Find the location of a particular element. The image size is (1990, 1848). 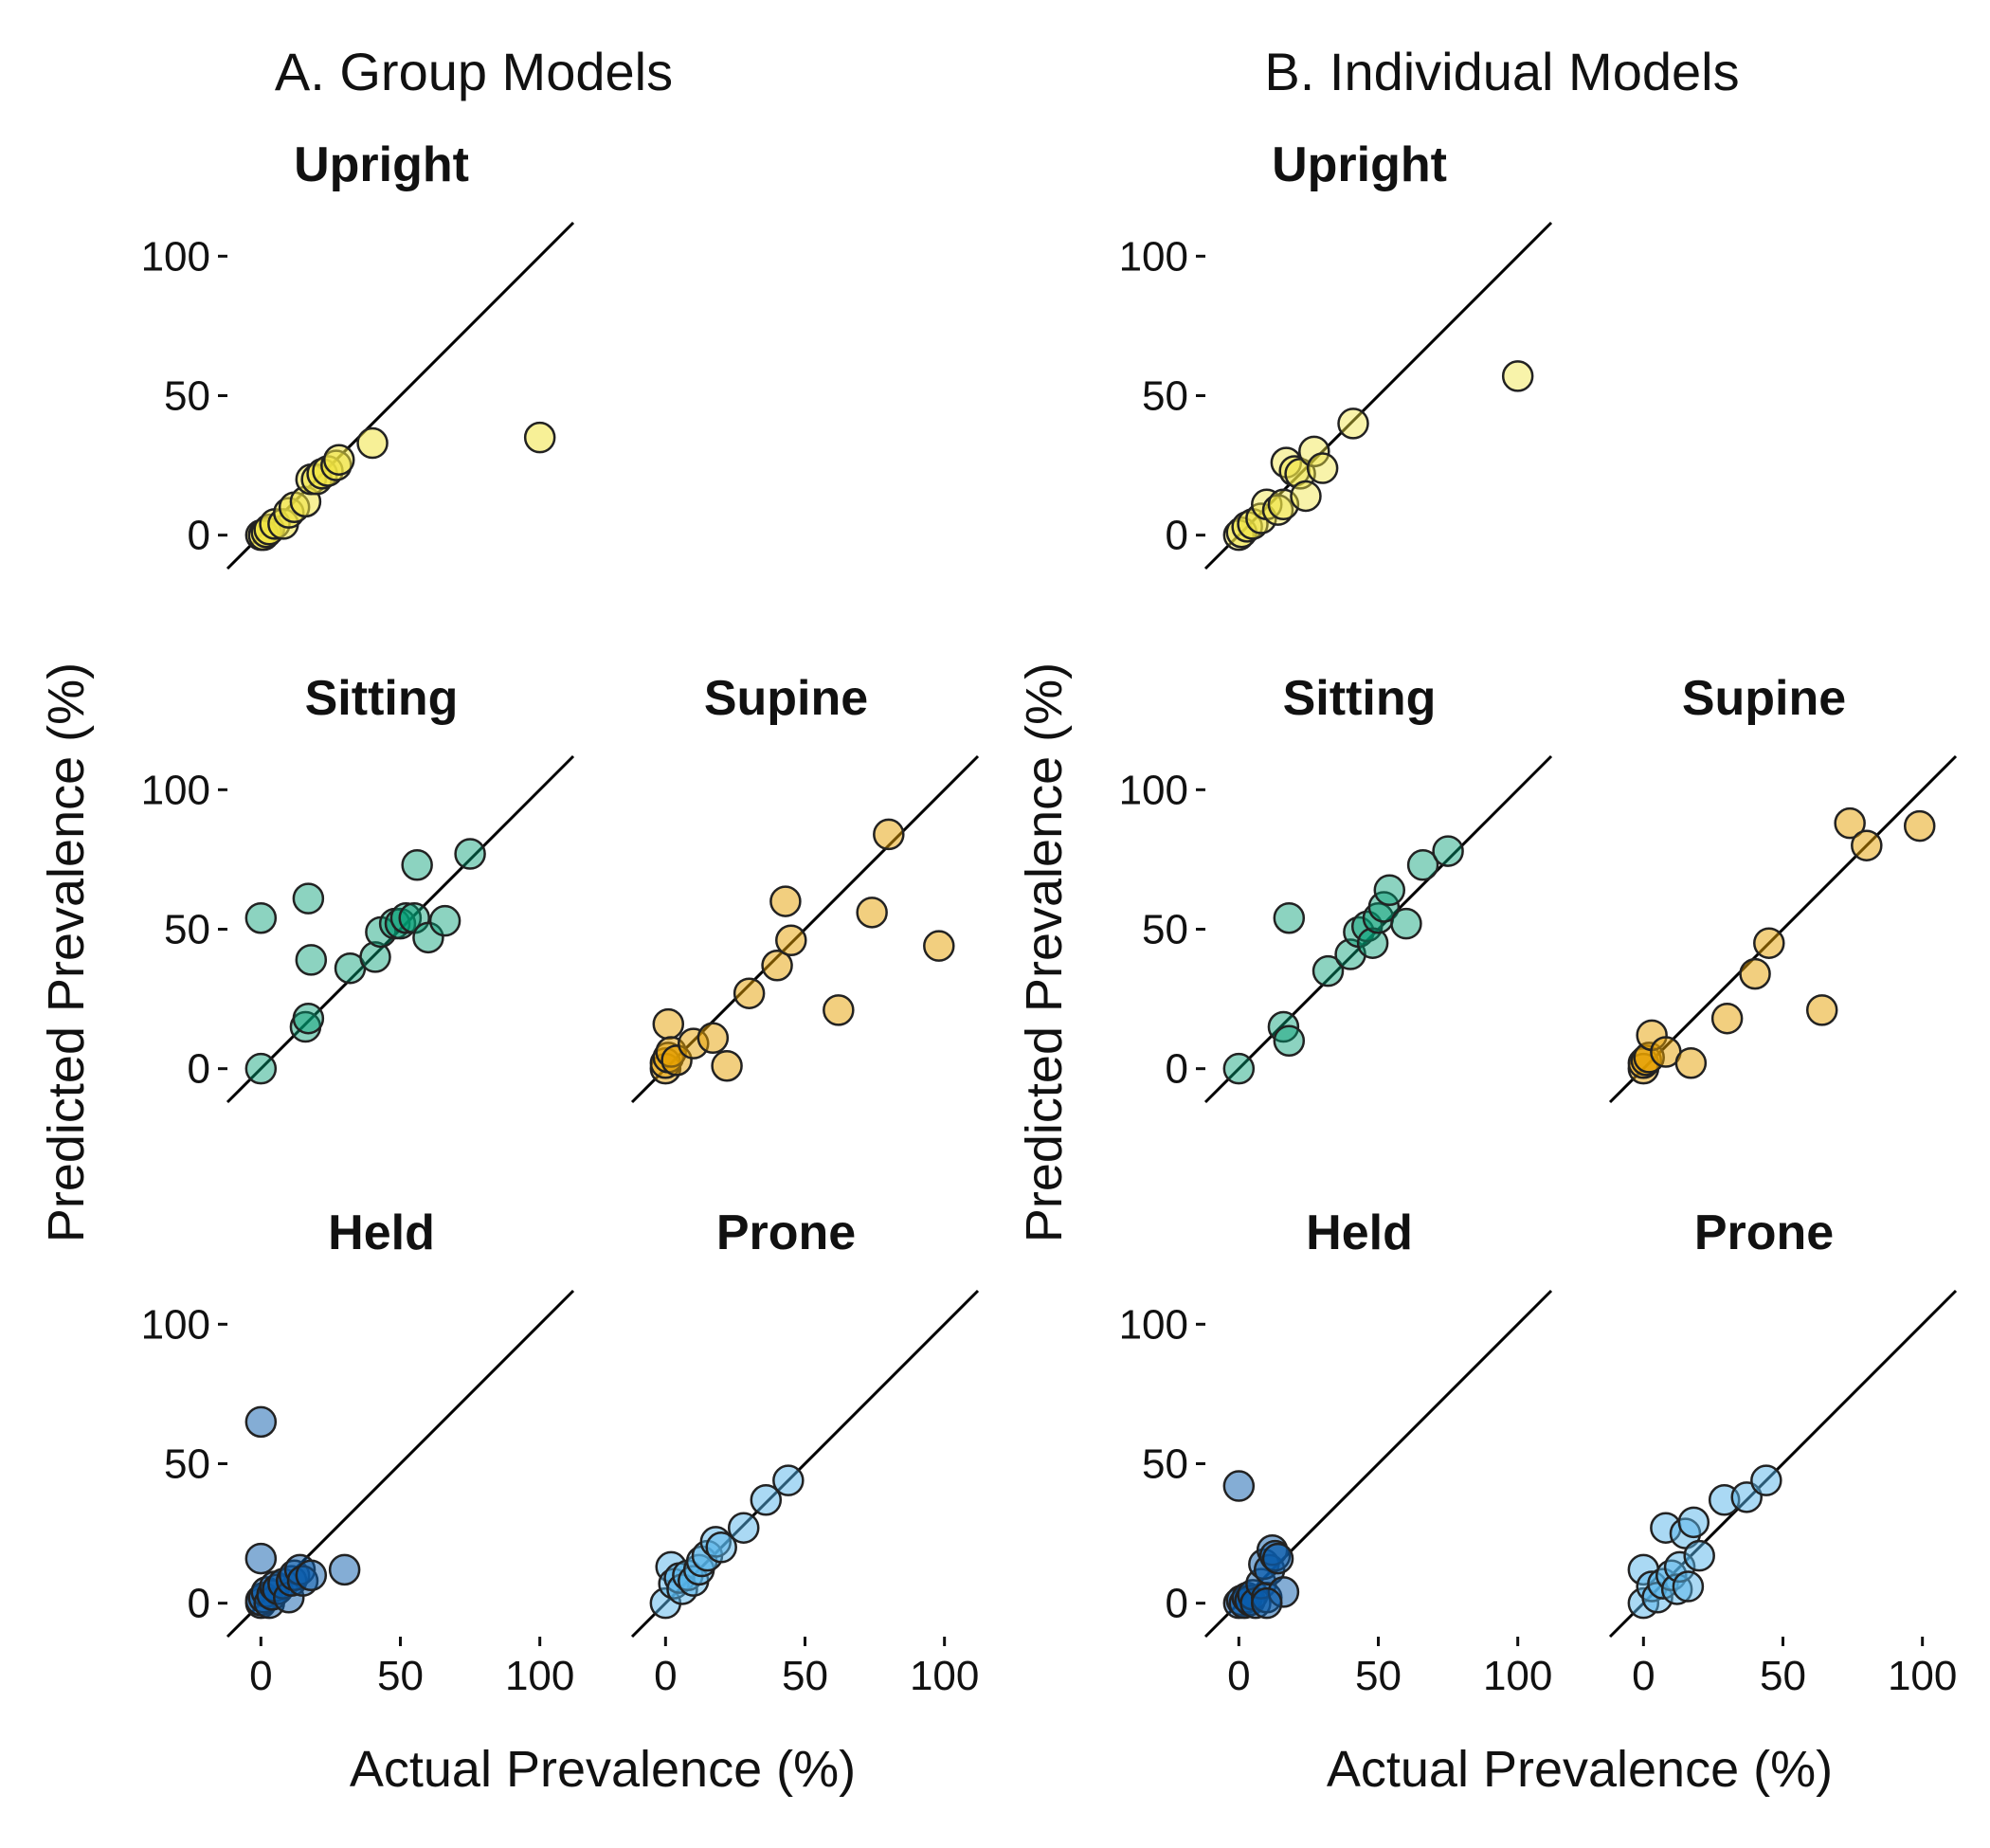

y-tick-label-a-sitting-50: 50 is located at coordinates (187, 930).